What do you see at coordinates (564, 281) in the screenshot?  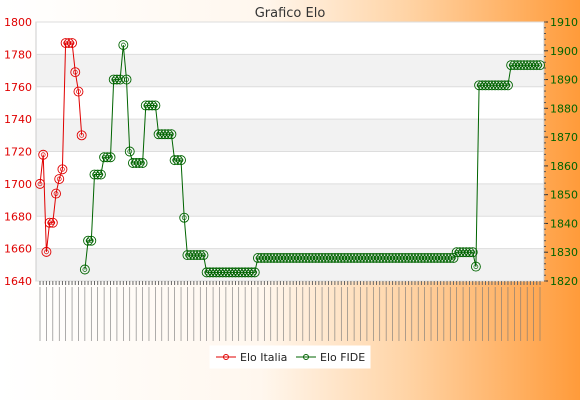 I see `right-tick-label: 1820` at bounding box center [564, 281].